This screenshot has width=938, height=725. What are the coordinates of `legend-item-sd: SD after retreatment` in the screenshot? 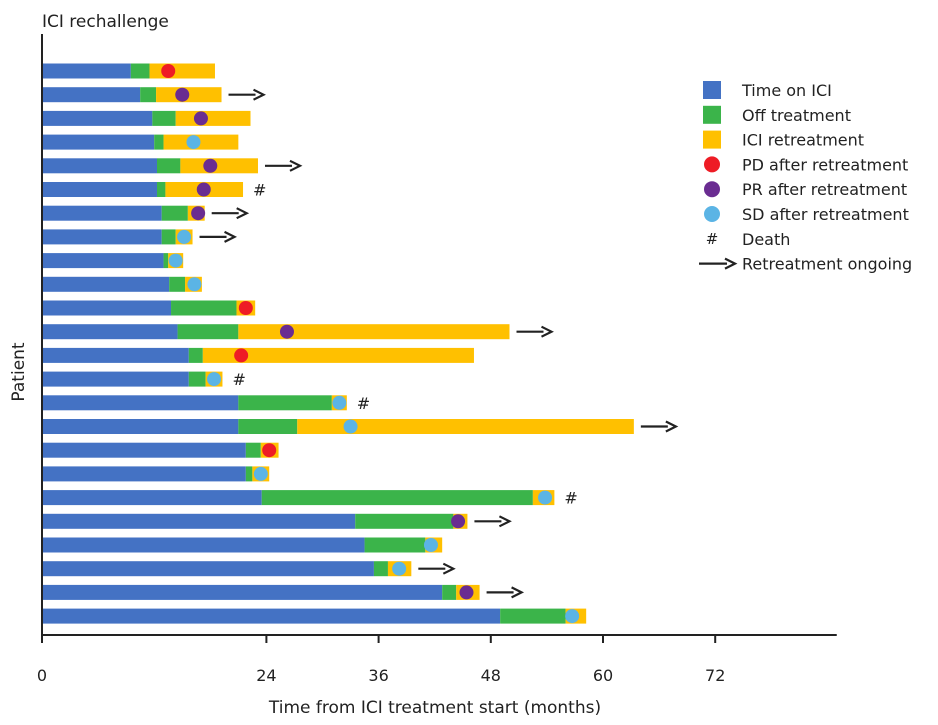 It's located at (806, 214).